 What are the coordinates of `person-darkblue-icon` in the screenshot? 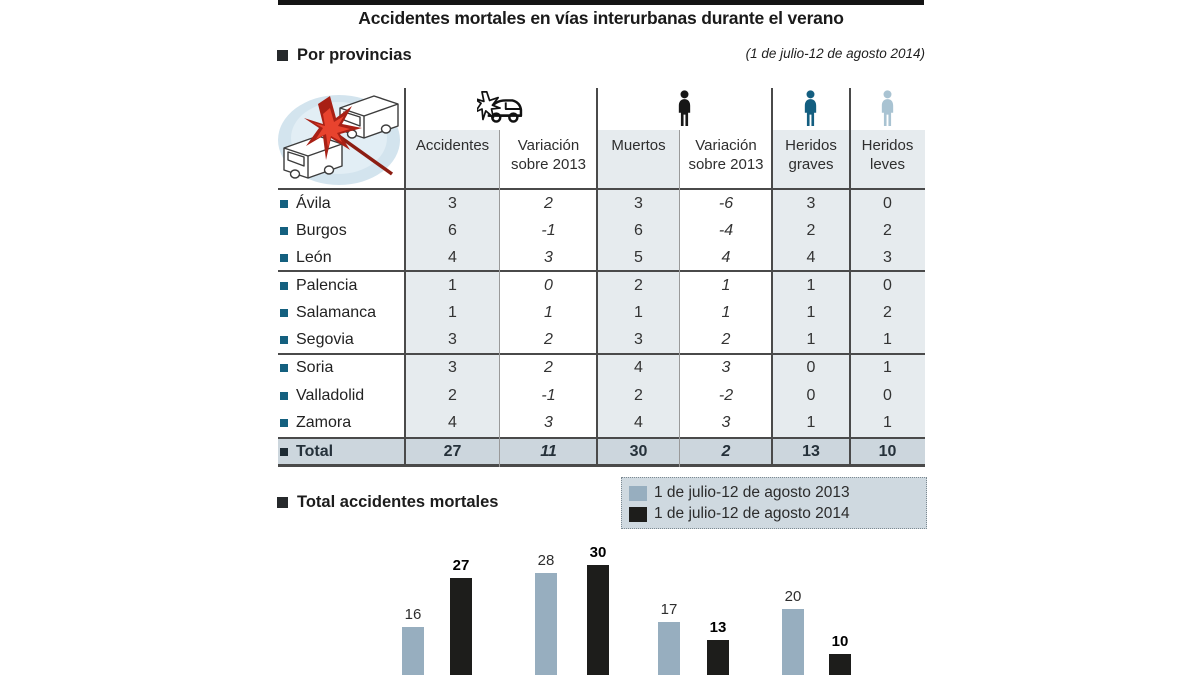 It's located at (810, 111).